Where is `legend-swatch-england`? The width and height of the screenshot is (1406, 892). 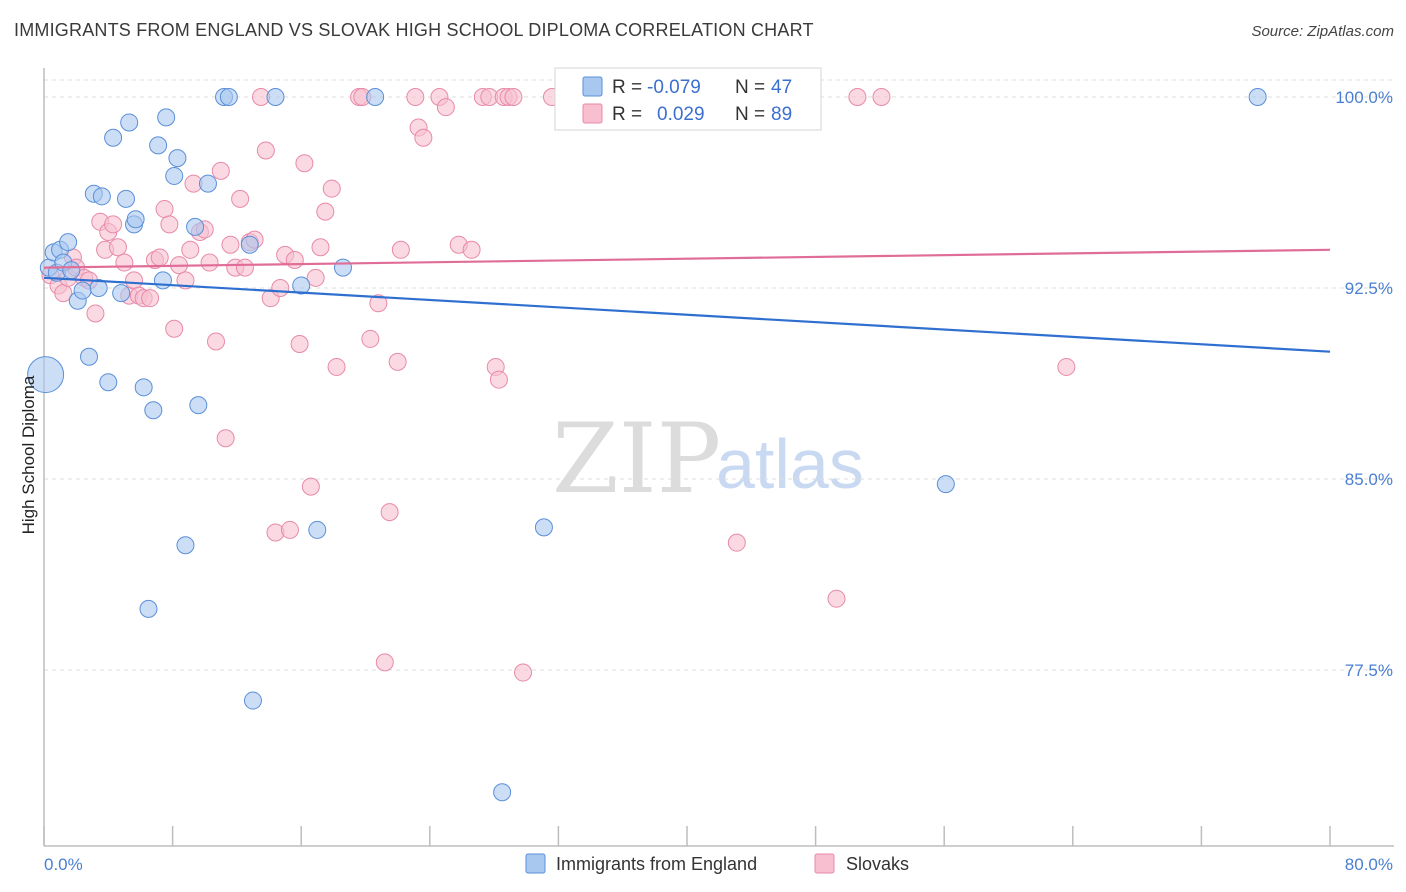
legend-swatch-england is located at coordinates (592, 86).